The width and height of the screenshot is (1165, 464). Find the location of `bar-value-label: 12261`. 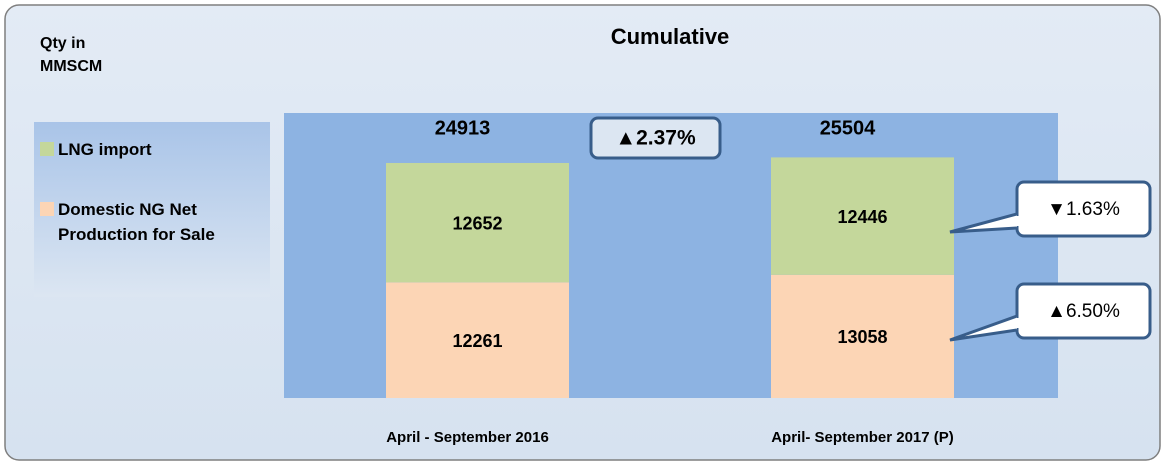

bar-value-label: 12261 is located at coordinates (477, 341).